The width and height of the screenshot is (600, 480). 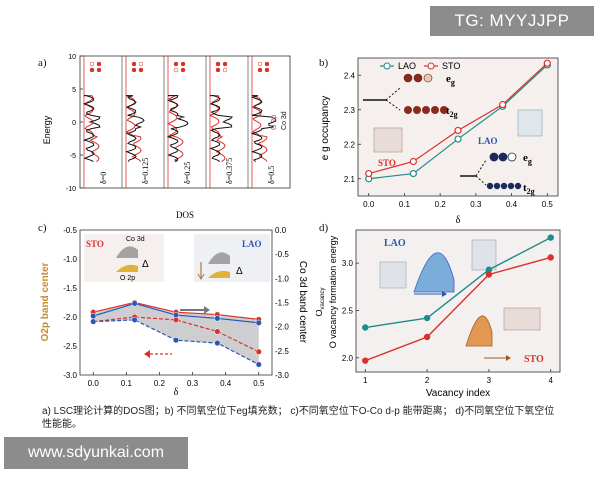 I want to click on eg-point-lao, so click(x=413, y=173).